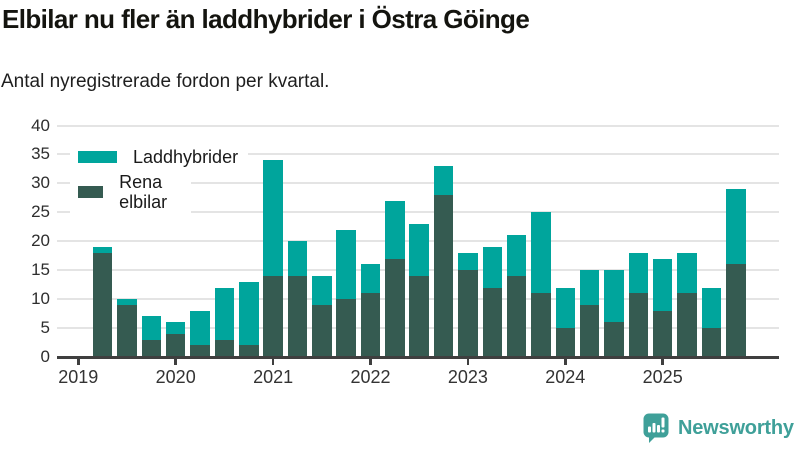 The height and width of the screenshot is (450, 800). I want to click on x-axis-tick-label: 2021, so click(273, 377).